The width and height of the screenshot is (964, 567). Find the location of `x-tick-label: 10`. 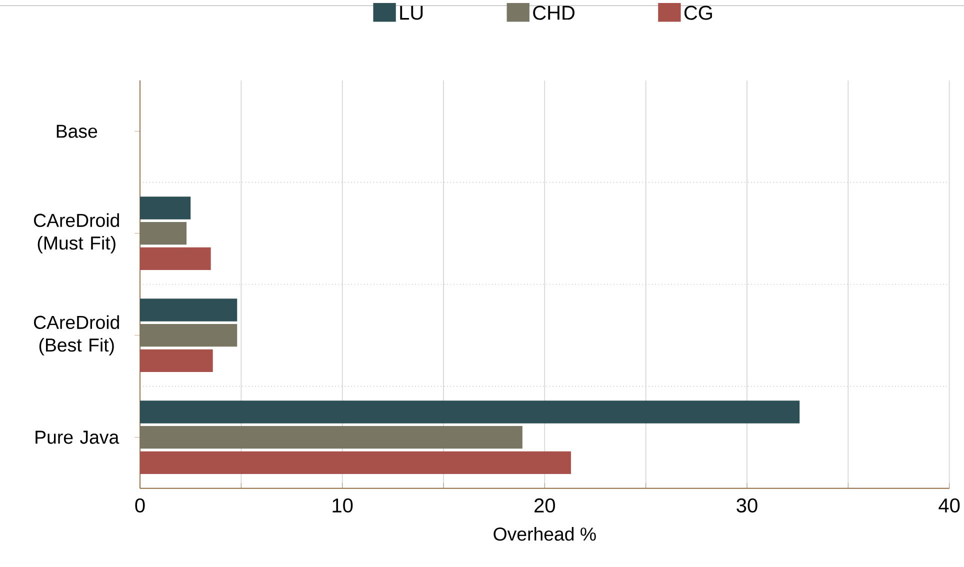

x-tick-label: 10 is located at coordinates (342, 505).